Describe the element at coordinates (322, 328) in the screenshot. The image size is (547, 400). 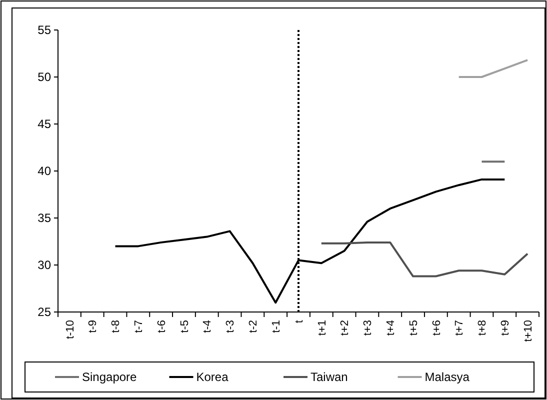
I see `x-tick-label: t+1` at that location.